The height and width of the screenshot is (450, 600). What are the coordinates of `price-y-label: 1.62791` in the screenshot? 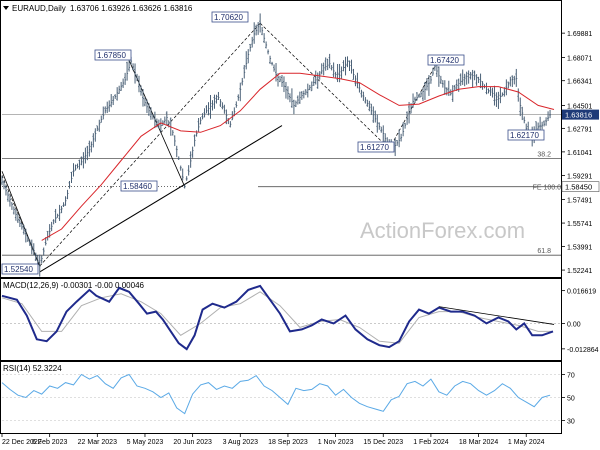 It's located at (579, 129).